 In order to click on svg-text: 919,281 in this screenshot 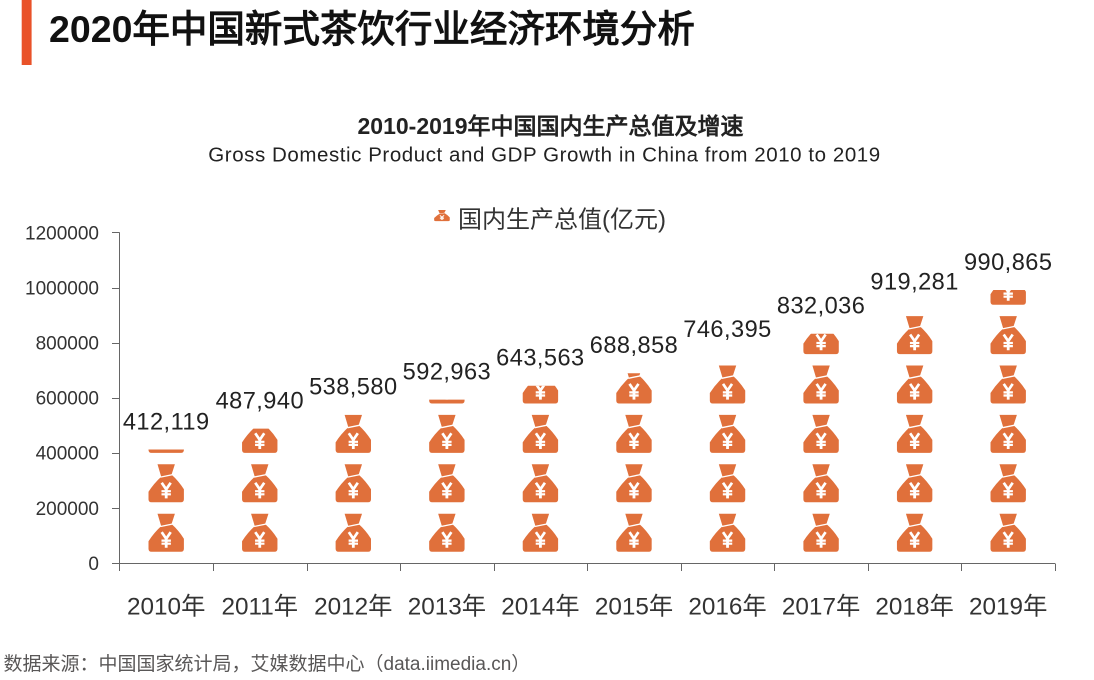, I will do `click(914, 283)`.